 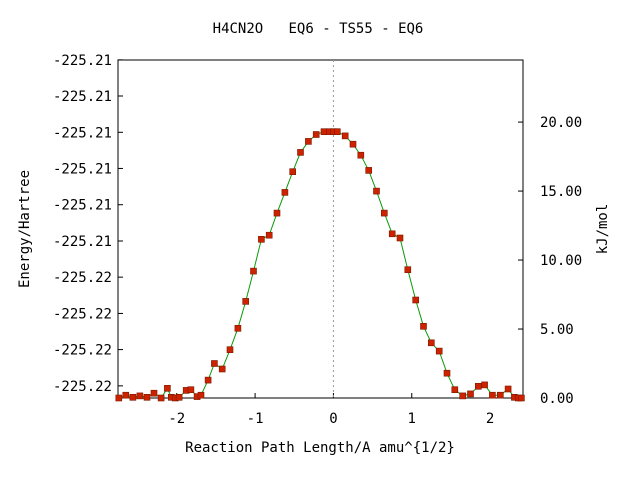 I want to click on x-tick-label: 2, so click(x=490, y=419).